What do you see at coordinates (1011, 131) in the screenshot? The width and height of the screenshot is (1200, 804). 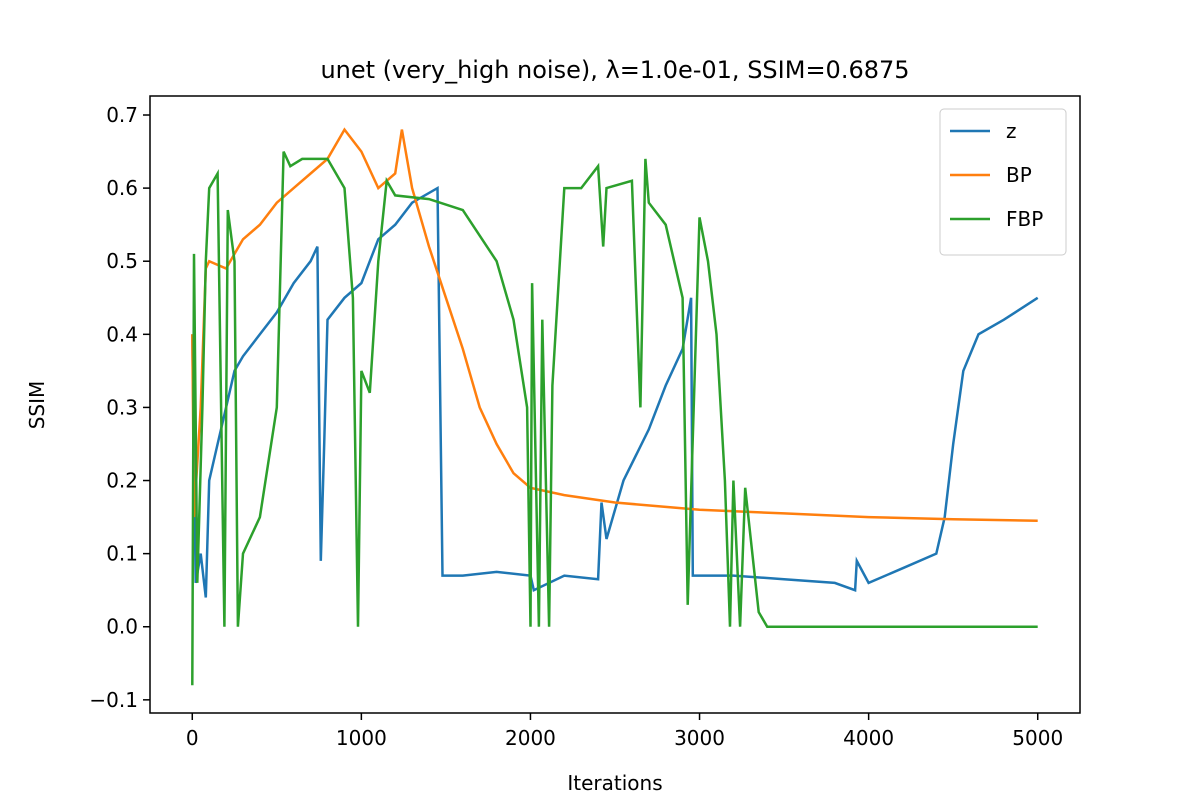 I see `legend-label: z` at bounding box center [1011, 131].